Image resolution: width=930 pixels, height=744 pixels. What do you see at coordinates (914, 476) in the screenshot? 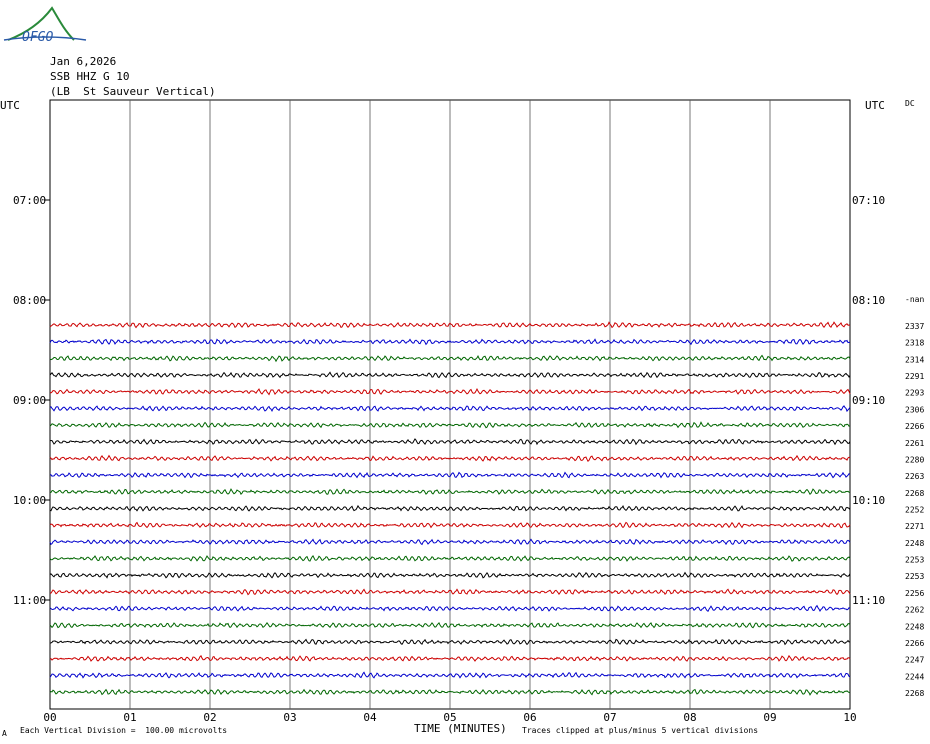
I see `dc-label: 2263` at bounding box center [914, 476].